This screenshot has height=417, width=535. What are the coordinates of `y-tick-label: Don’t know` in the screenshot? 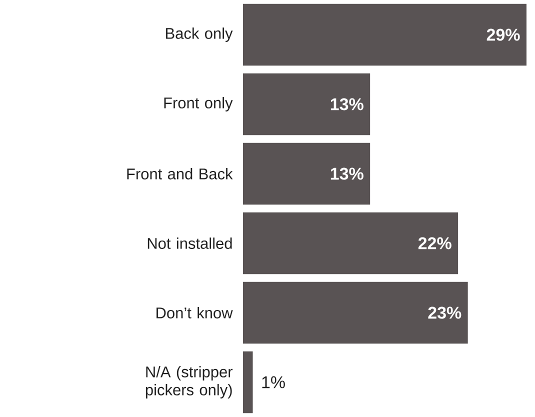 It's located at (194, 312).